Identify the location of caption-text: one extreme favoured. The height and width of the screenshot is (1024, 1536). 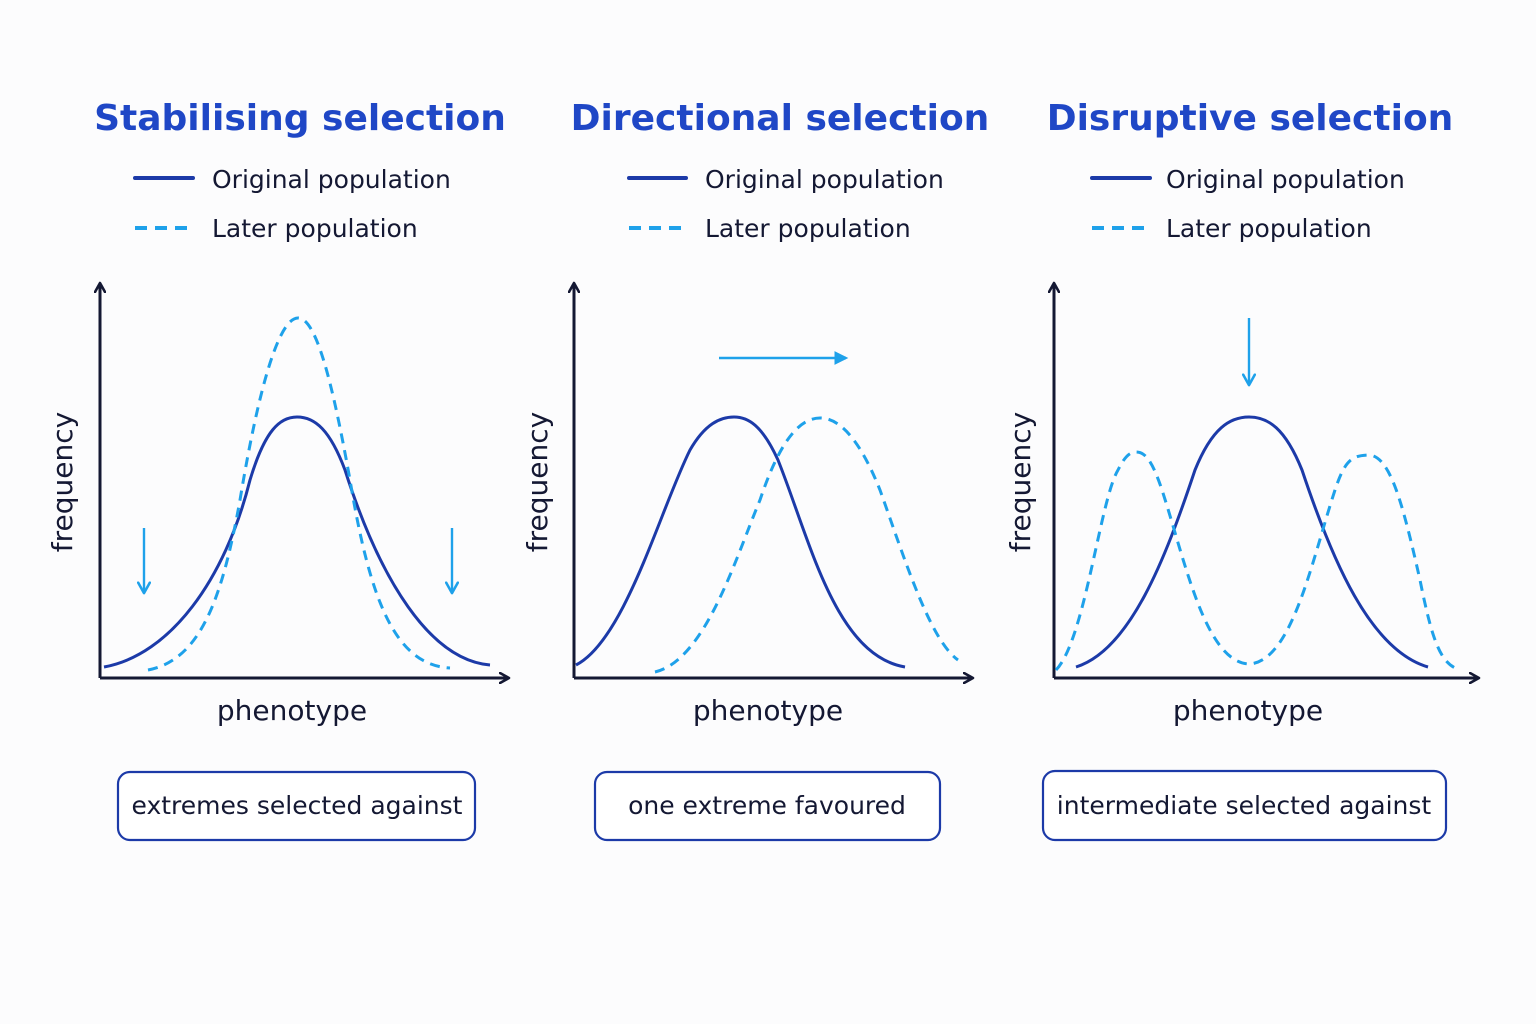
(767, 805).